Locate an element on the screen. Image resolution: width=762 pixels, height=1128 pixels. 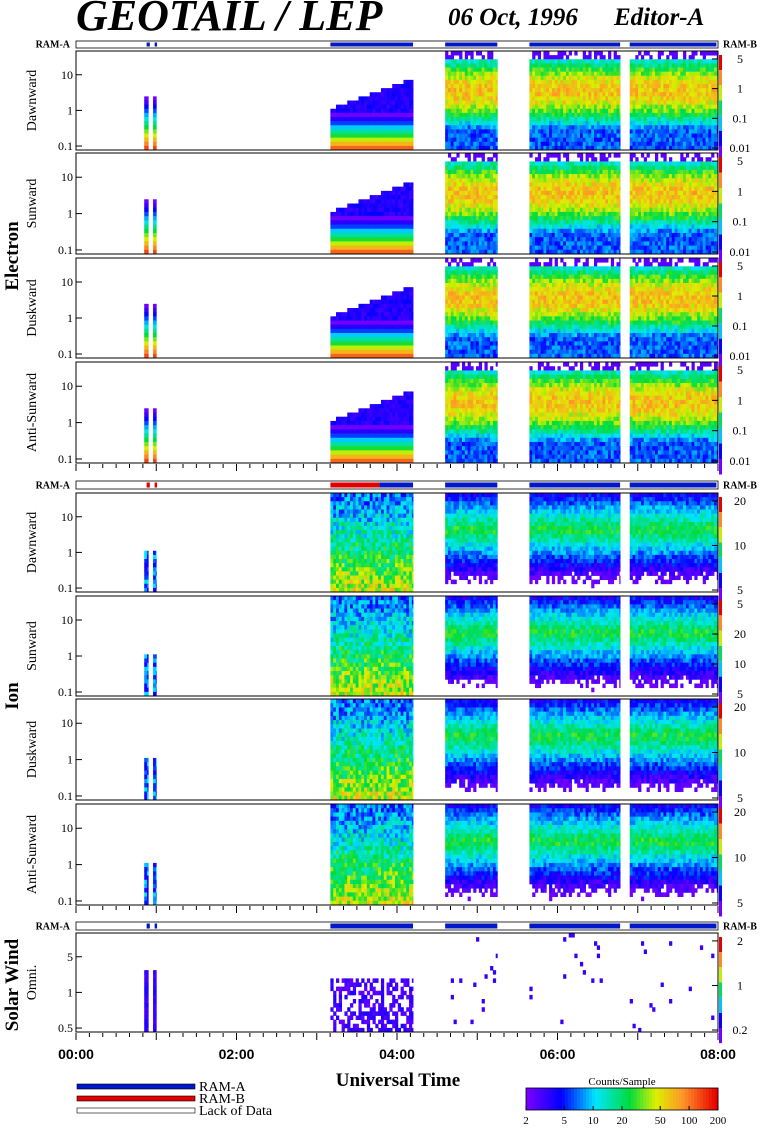
colorbar-tick-label: 50 is located at coordinates (661, 1121).